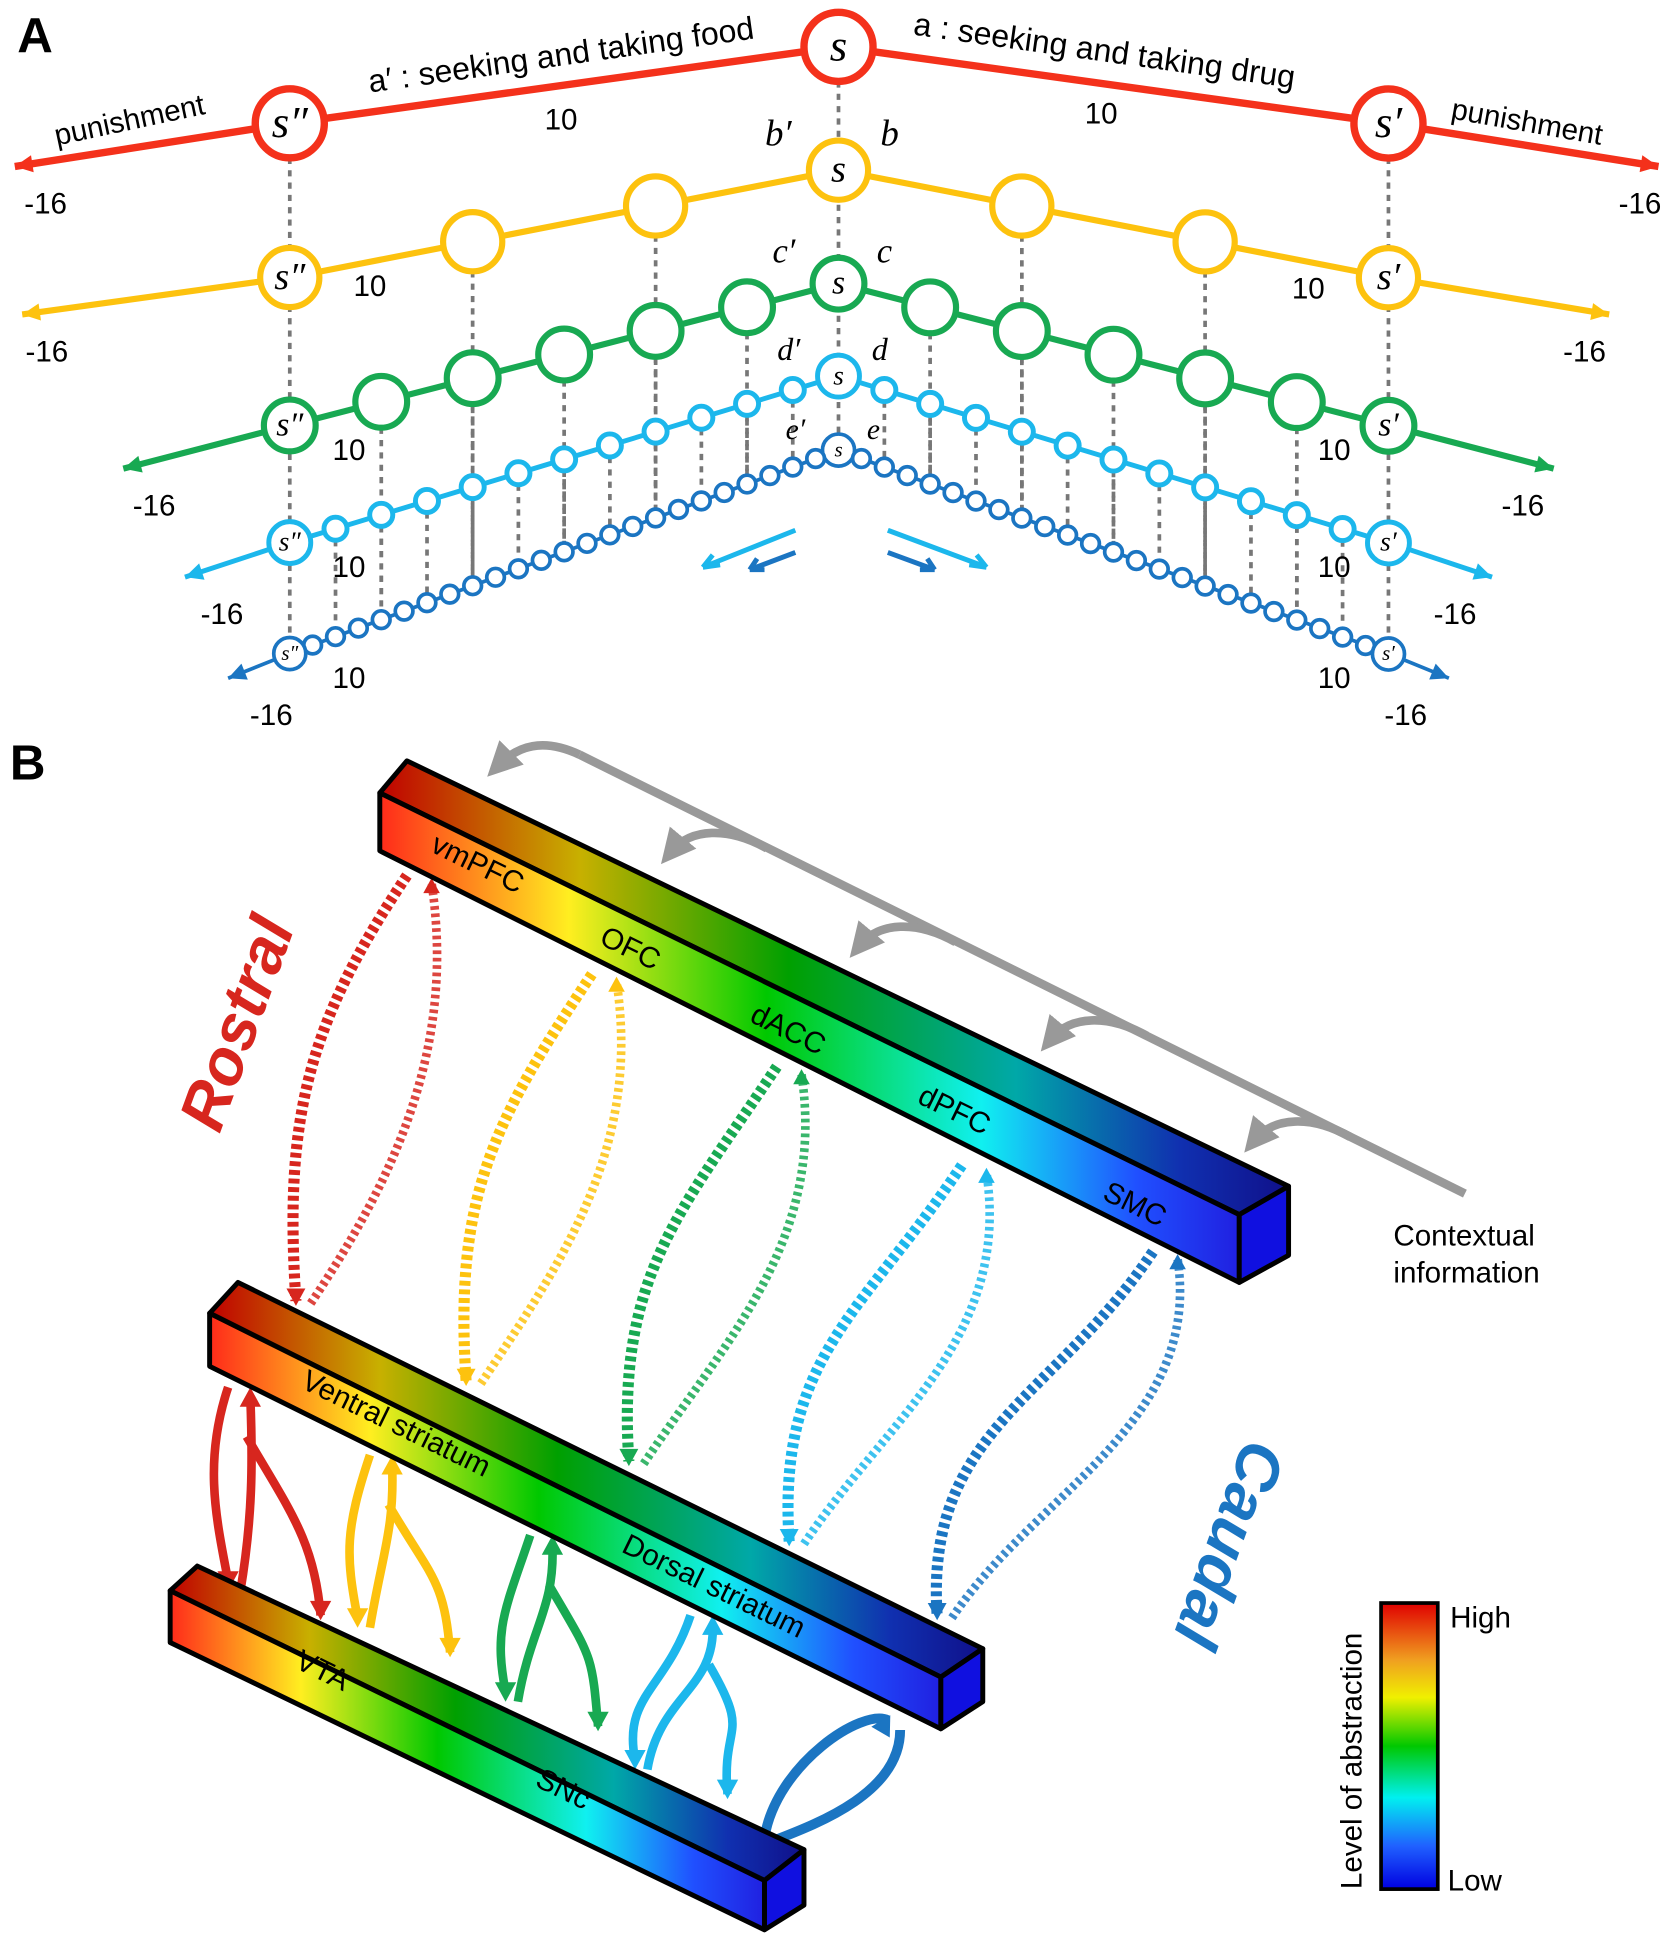  Describe the element at coordinates (1113, 85) in the screenshot. I see `action-transition-right` at that location.